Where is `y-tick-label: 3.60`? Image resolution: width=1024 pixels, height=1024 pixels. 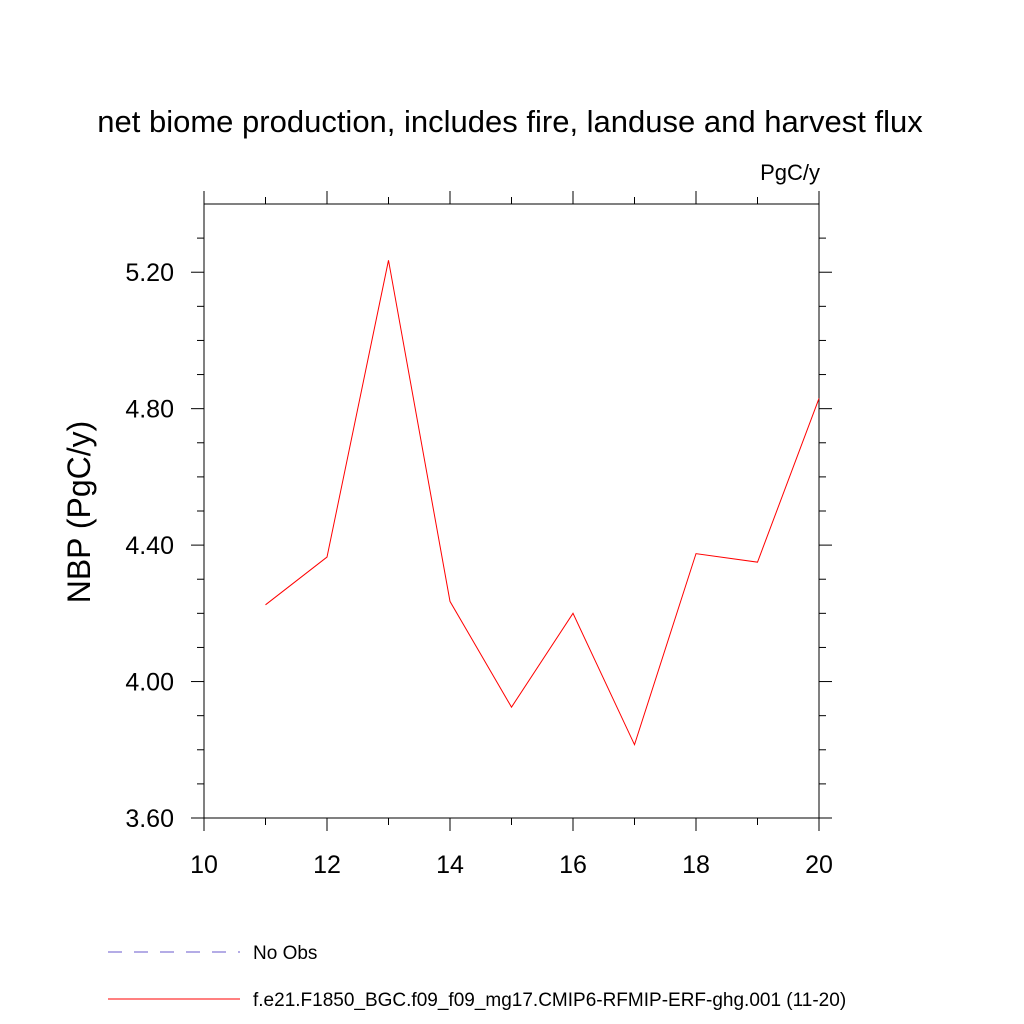 y-tick-label: 3.60 is located at coordinates (149, 819).